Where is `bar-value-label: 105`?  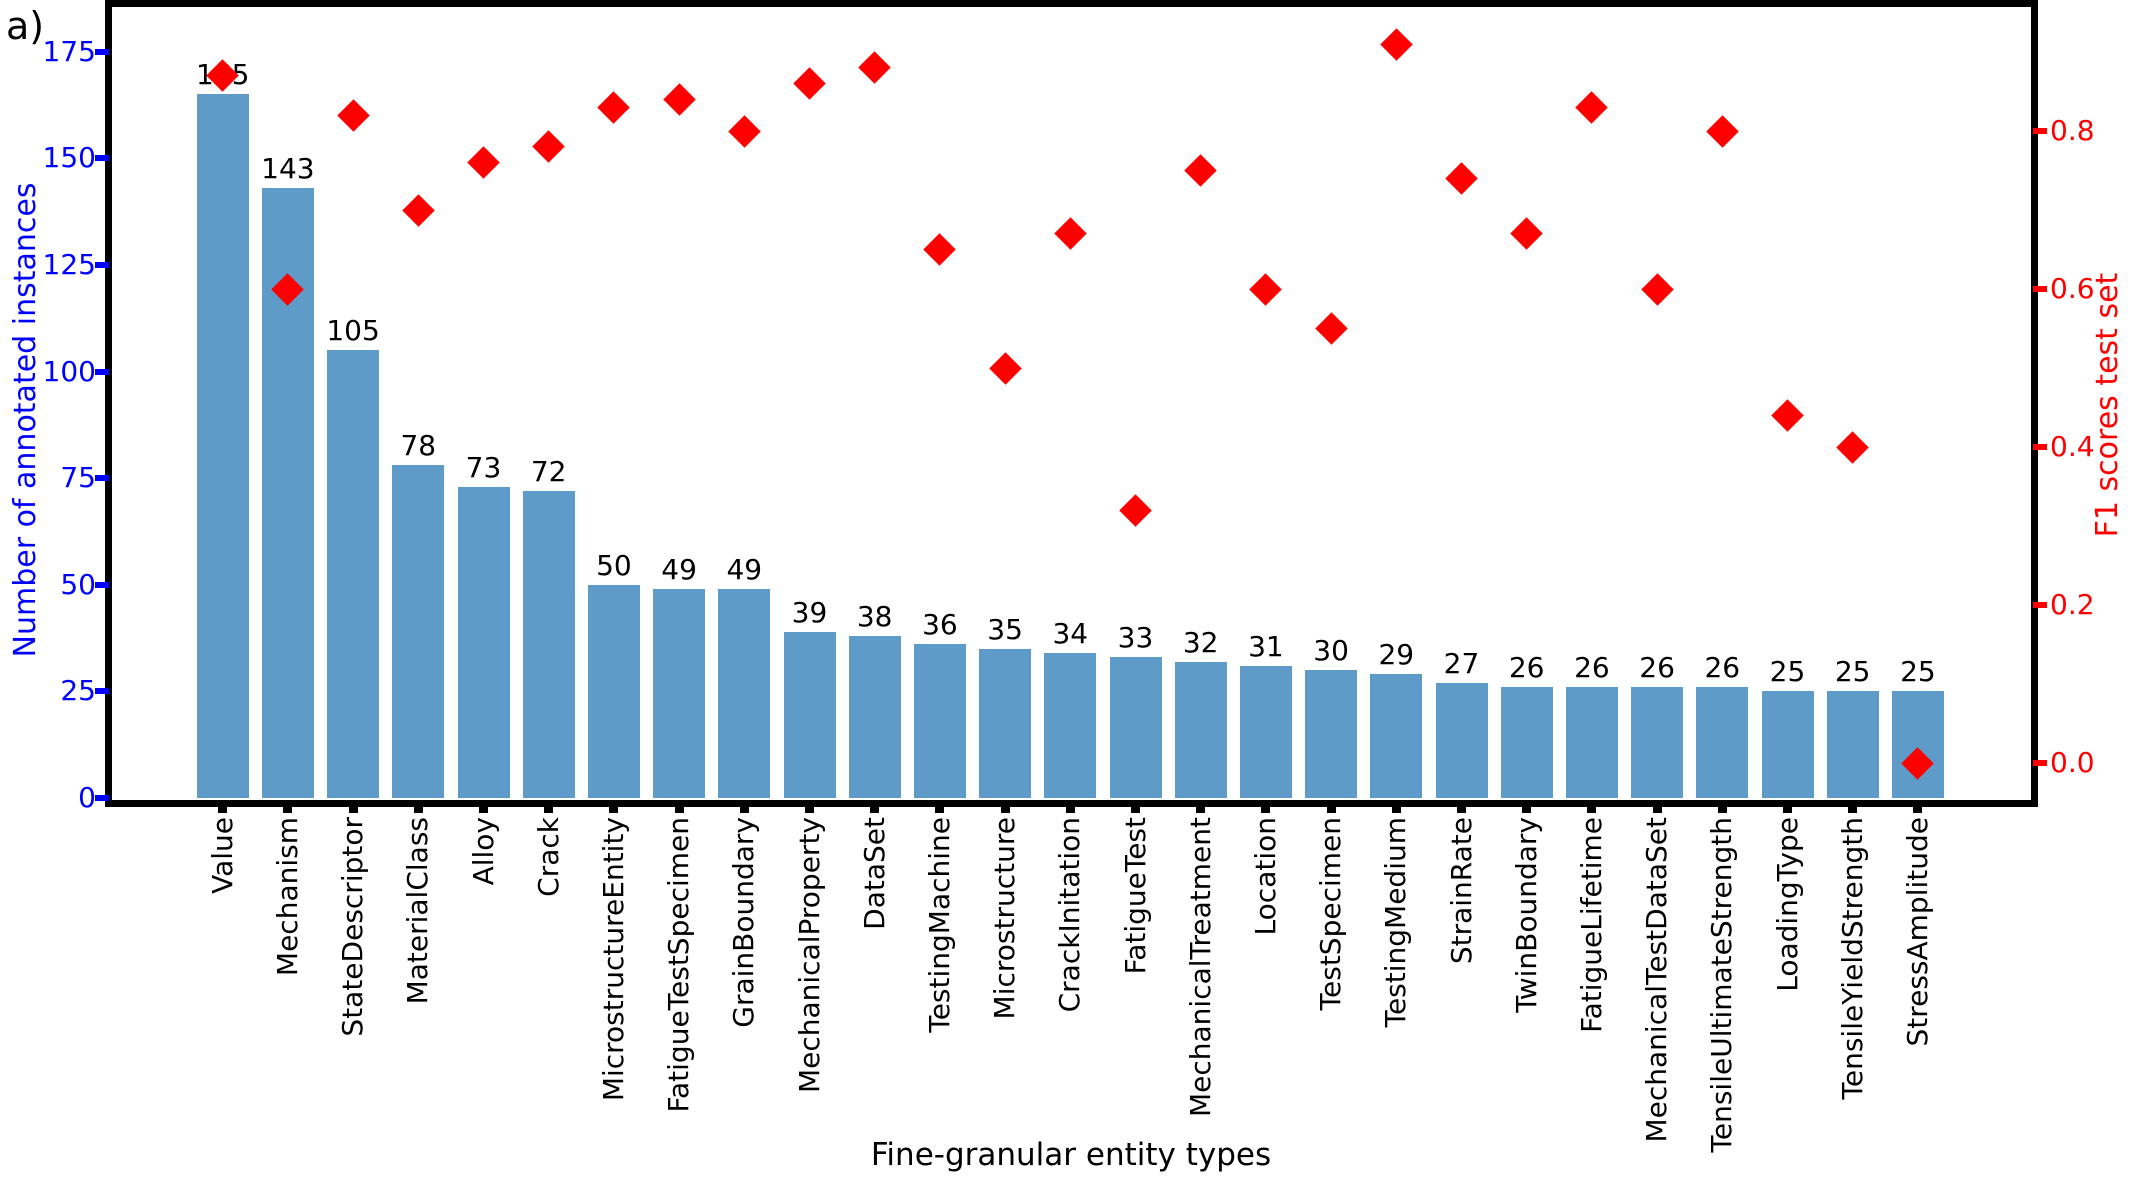
bar-value-label: 105 is located at coordinates (353, 331).